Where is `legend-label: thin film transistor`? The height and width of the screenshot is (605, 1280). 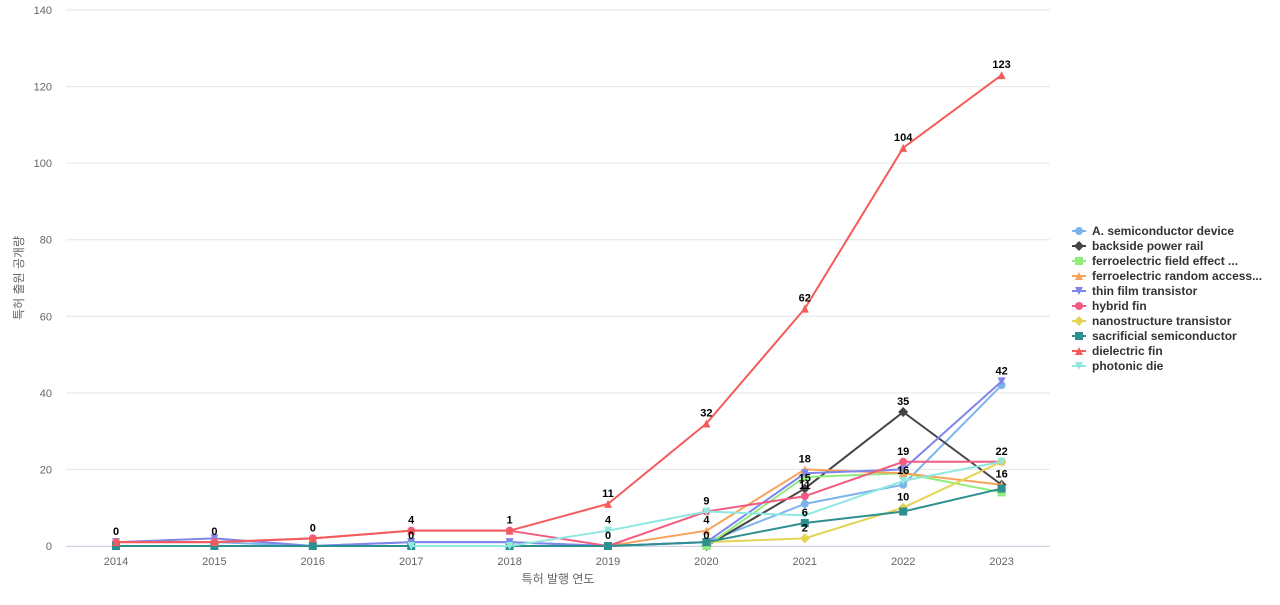 legend-label: thin film transistor is located at coordinates (1145, 291).